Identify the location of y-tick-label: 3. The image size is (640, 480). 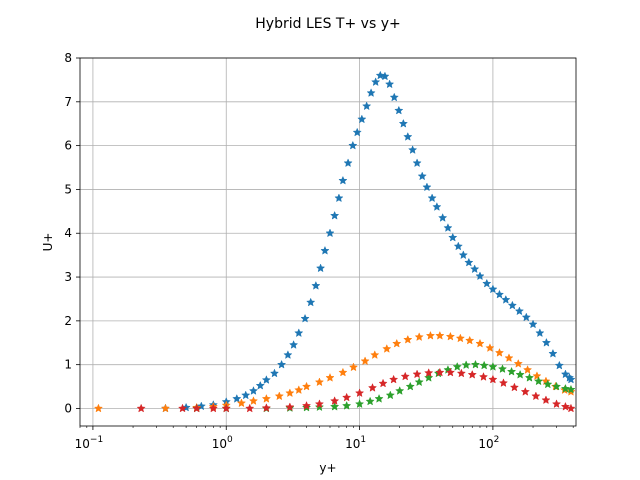
(68, 277).